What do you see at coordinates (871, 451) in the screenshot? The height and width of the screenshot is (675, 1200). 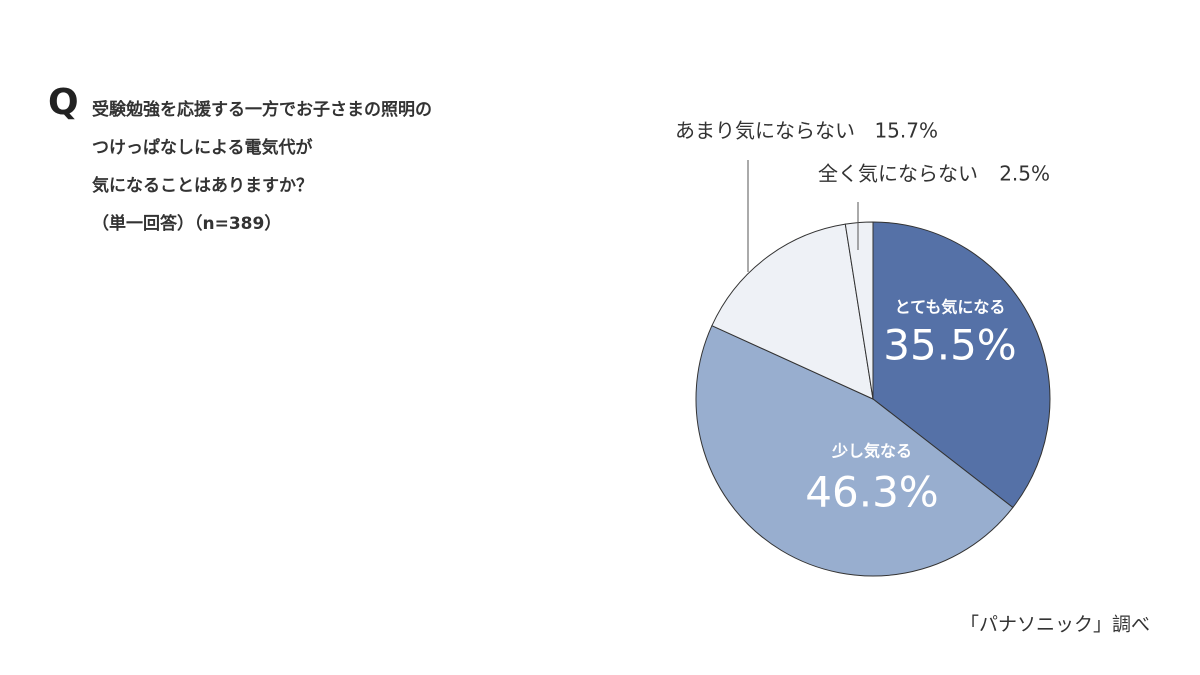 I see `slice-name: 少し気なる` at bounding box center [871, 451].